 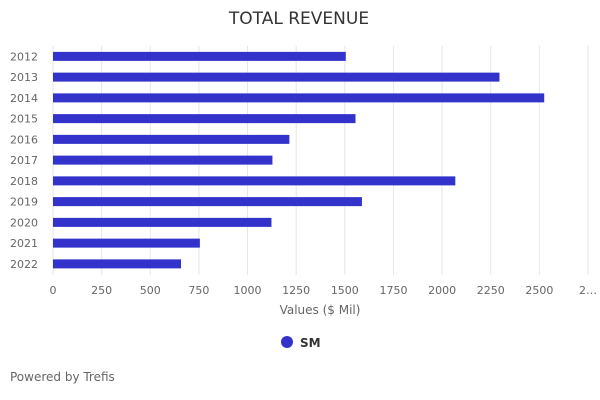 What do you see at coordinates (491, 290) in the screenshot?
I see `x-tick-label: 2250` at bounding box center [491, 290].